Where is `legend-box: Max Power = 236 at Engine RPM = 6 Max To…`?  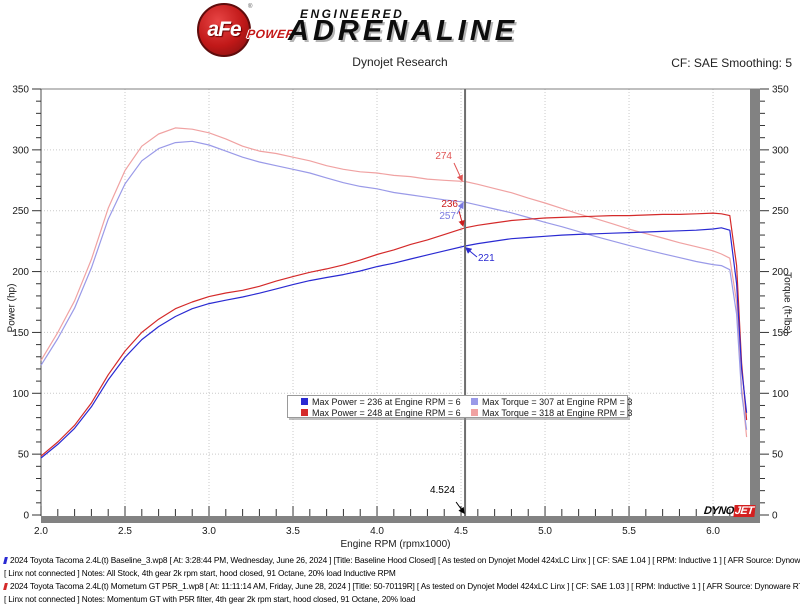
legend-box: Max Power = 236 at Engine RPM = 6 Max To… is located at coordinates (459, 406).